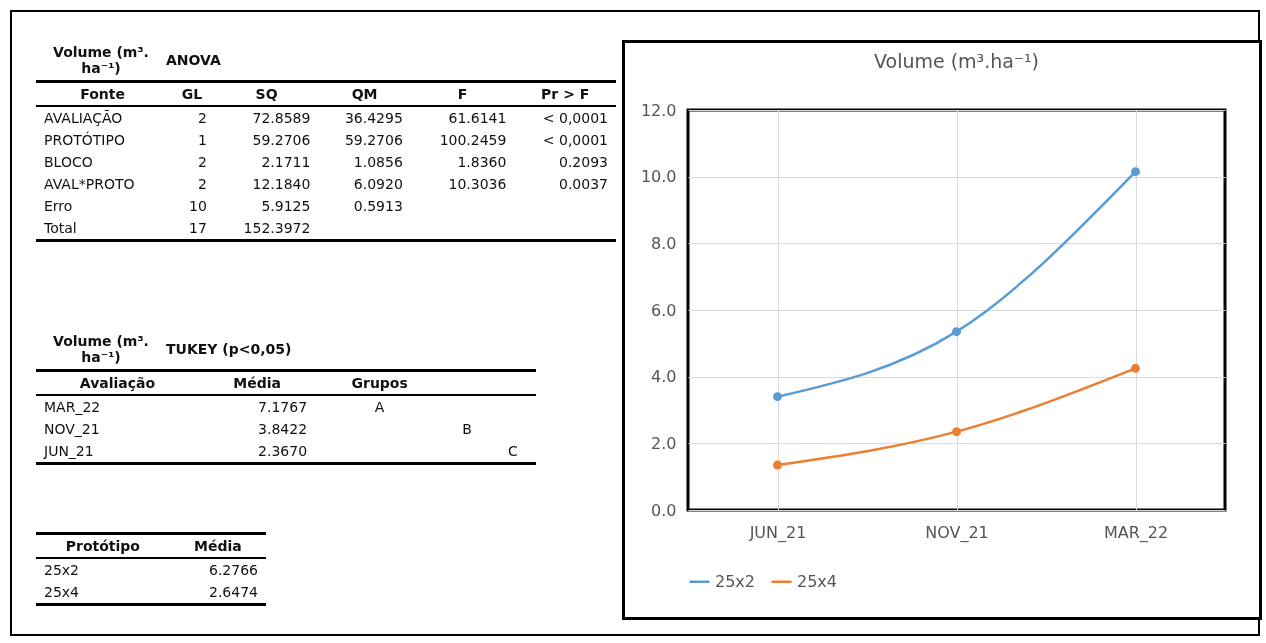 Image resolution: width=1266 pixels, height=643 pixels. I want to click on legend-label: 25x4, so click(817, 581).